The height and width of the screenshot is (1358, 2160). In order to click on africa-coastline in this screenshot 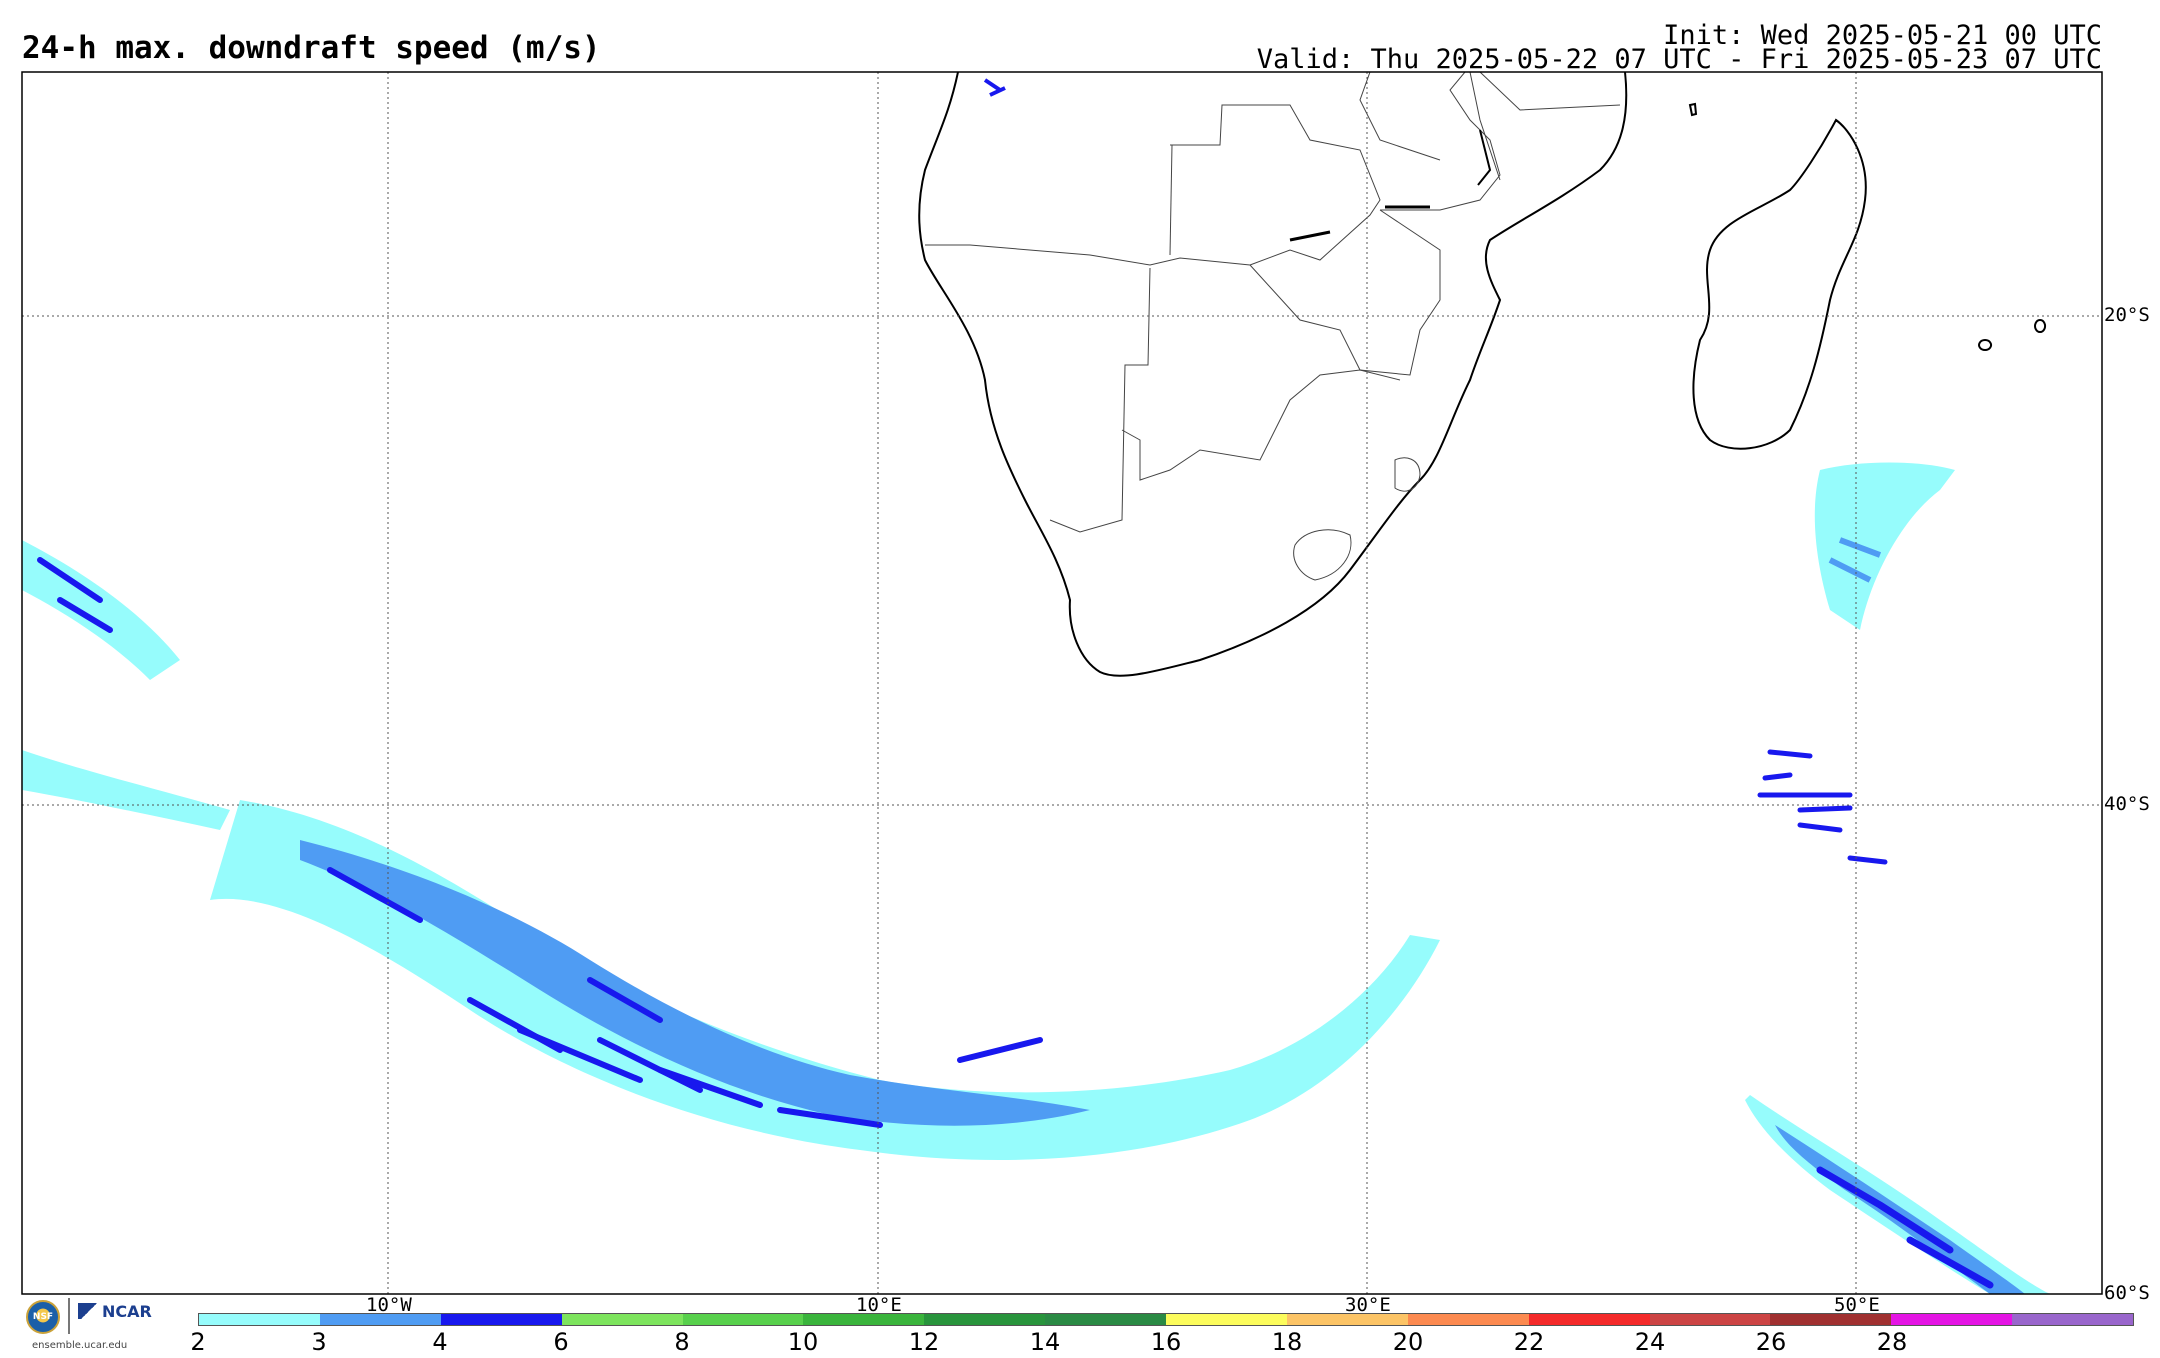, I will do `click(1273, 374)`.